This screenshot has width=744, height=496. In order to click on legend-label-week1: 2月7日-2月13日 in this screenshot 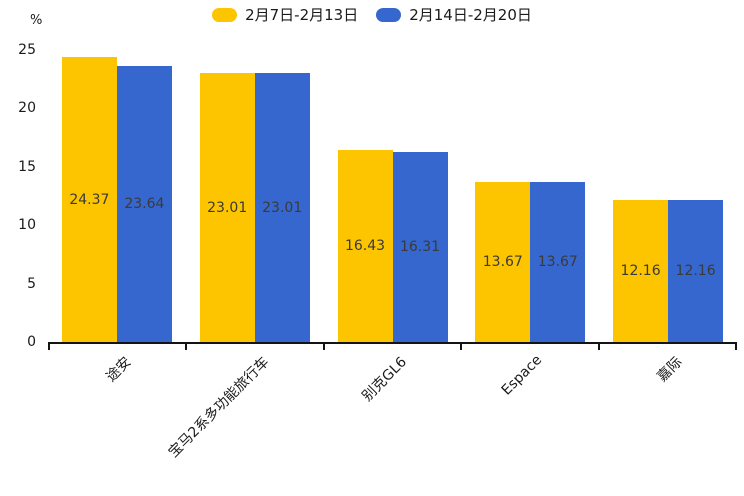, I will do `click(302, 15)`.